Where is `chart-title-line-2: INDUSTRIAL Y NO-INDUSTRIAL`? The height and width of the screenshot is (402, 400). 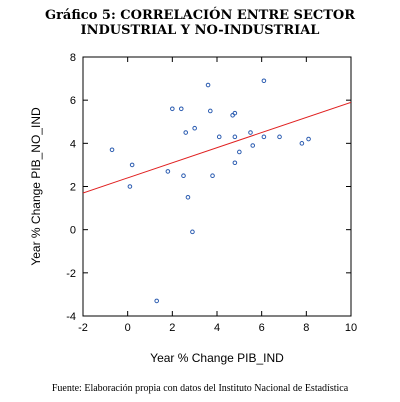 chart-title-line-2: INDUSTRIAL Y NO-INDUSTRIAL is located at coordinates (200, 30).